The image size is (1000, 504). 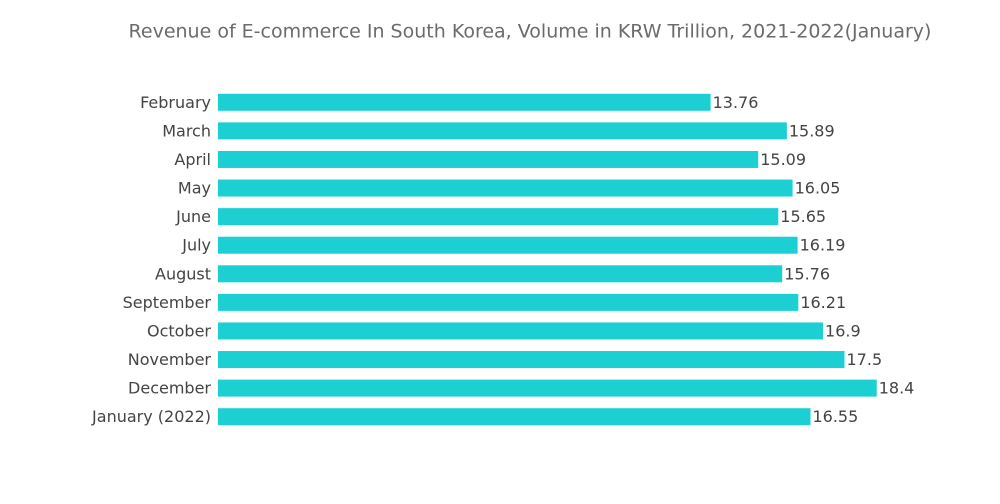 I want to click on y-tick-label: August, so click(x=183, y=273).